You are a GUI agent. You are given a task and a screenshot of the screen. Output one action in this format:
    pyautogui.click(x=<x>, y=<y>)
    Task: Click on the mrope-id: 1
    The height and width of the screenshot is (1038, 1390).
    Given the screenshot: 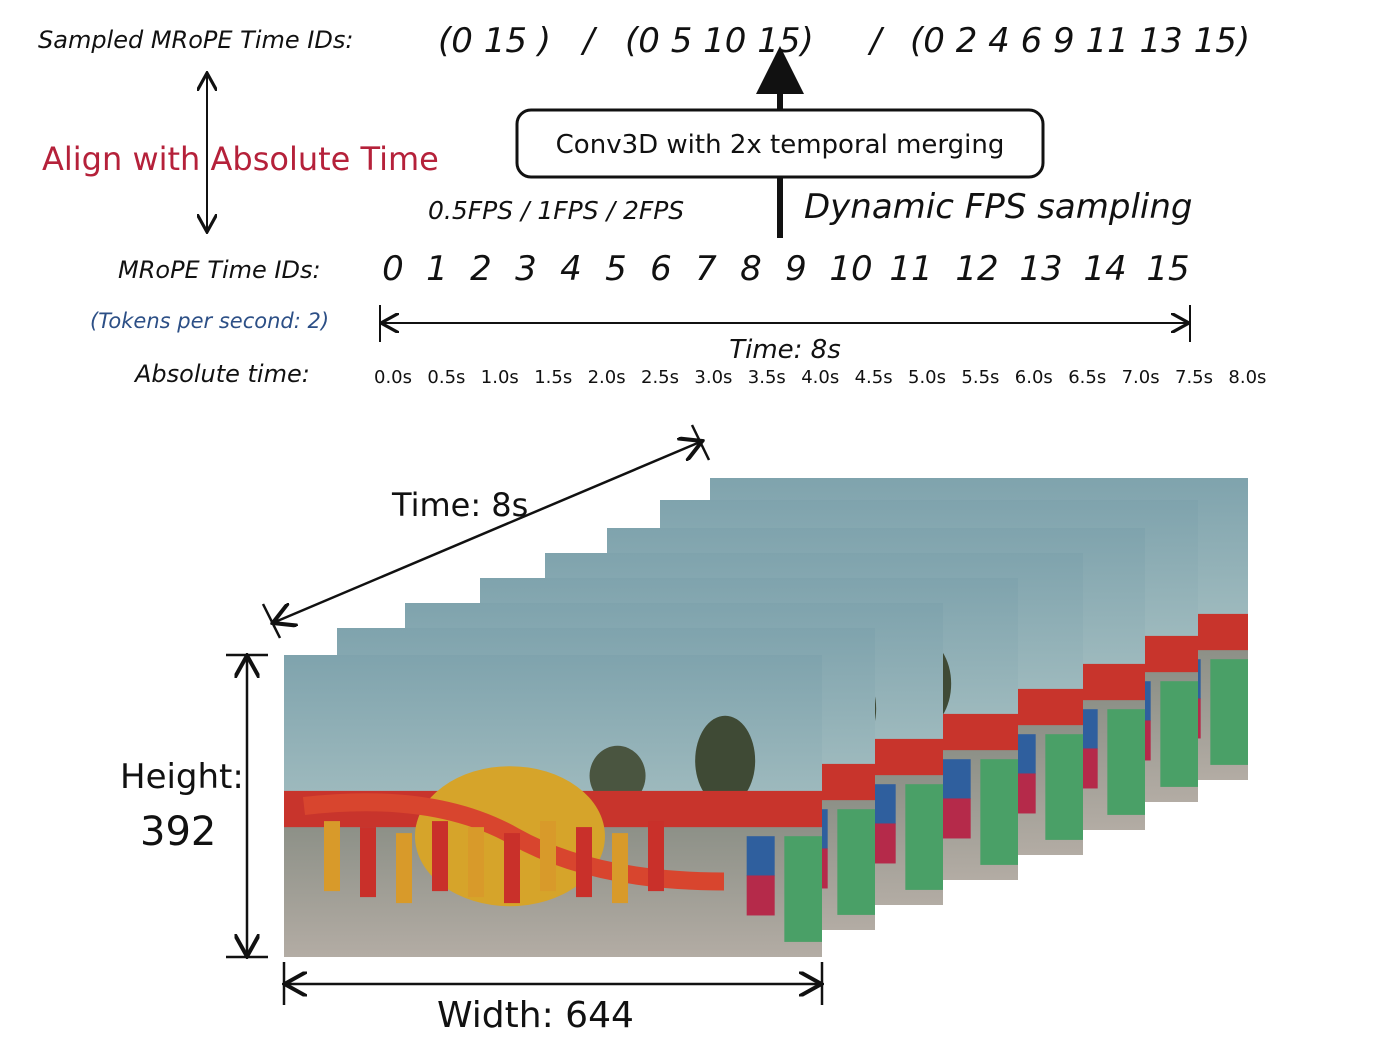 What is the action you would take?
    pyautogui.click(x=437, y=269)
    